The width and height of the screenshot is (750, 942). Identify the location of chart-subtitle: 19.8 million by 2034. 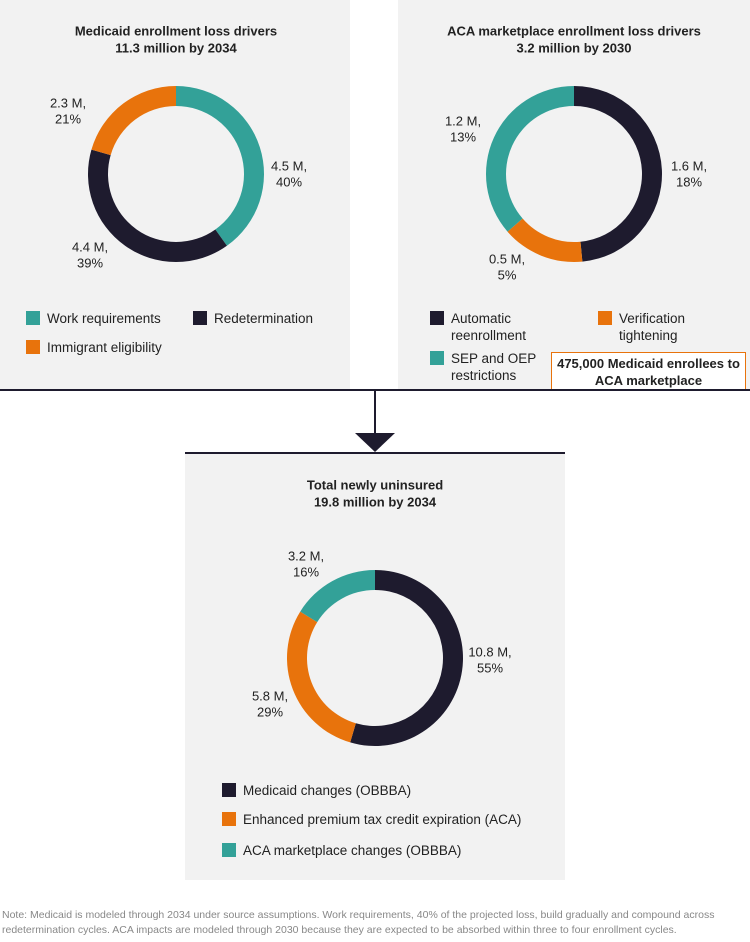
(375, 501).